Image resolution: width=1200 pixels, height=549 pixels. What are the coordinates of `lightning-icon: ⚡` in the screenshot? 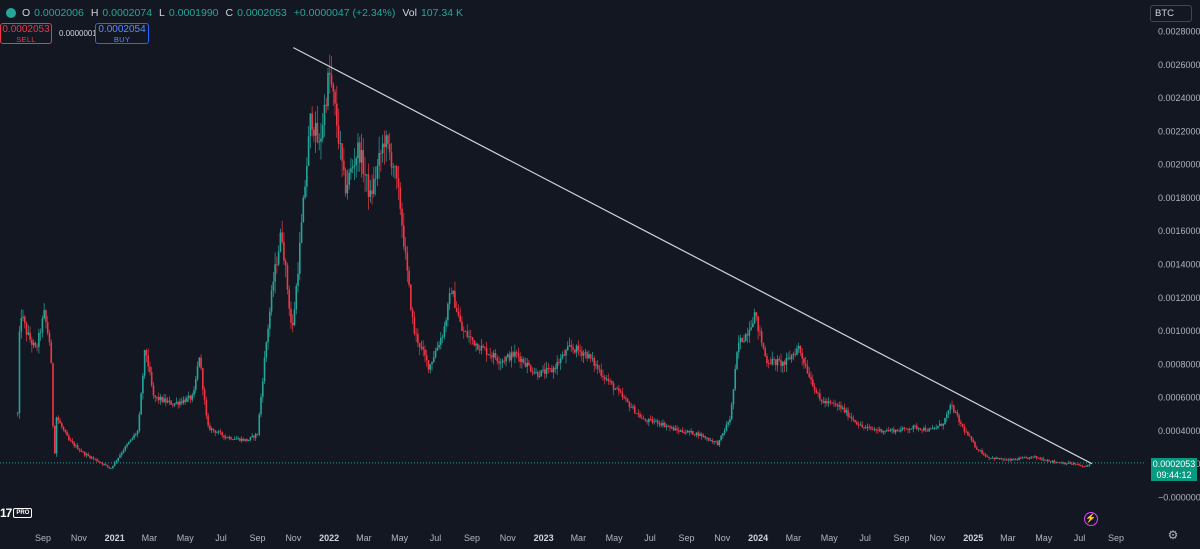 It's located at (1091, 519).